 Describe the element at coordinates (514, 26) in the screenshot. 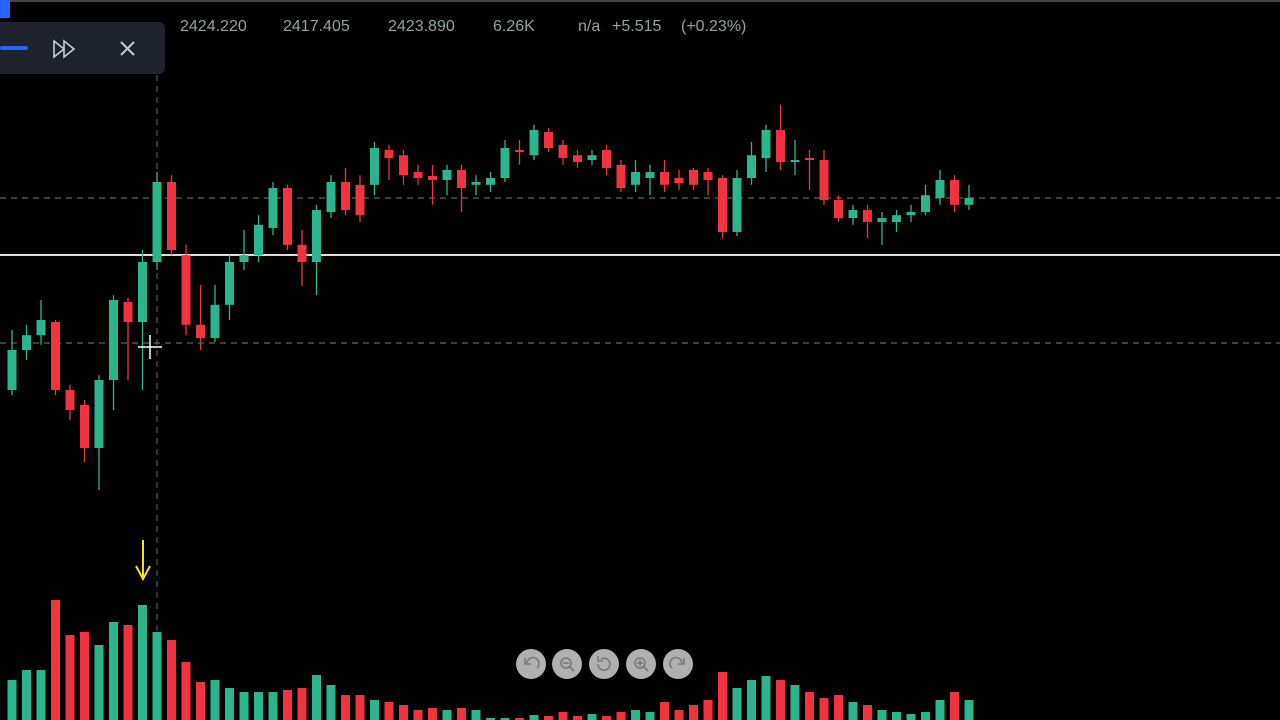

I see `volume-value: 6.26K` at that location.